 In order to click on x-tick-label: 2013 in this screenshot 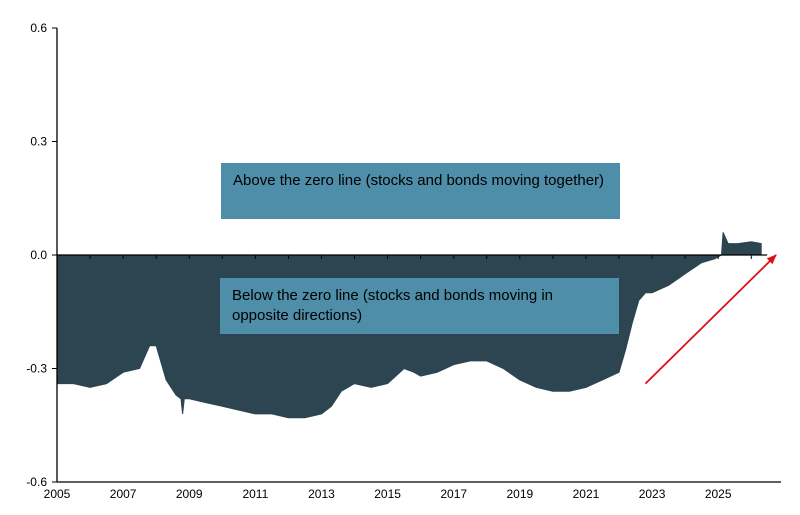, I will do `click(321, 494)`.